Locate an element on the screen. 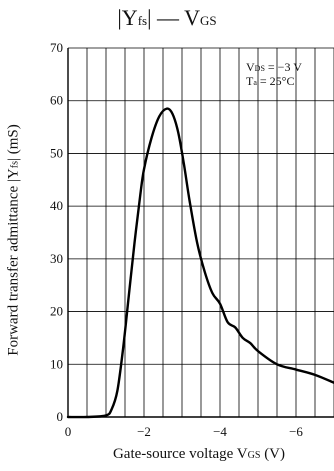 This screenshot has width=334, height=471. x-axis-label: Gate-source voltage VGS (V) is located at coordinates (199, 454).